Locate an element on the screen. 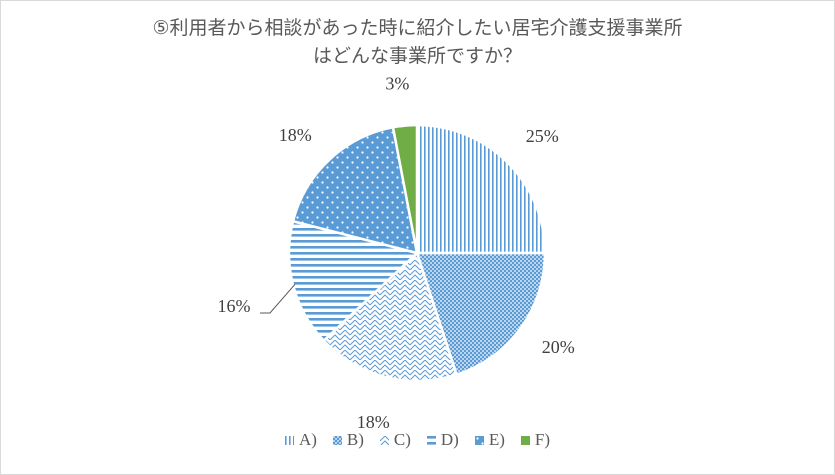 The image size is (835, 475). legend-item-e: E) is located at coordinates (489, 440).